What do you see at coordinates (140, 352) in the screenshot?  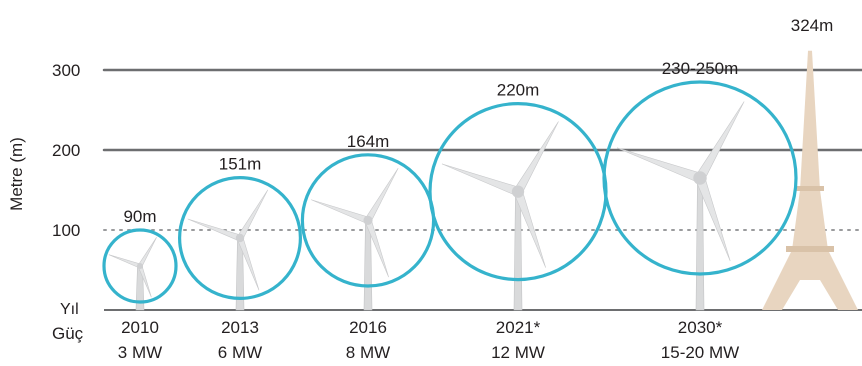 I see `power-label: 3 MW` at bounding box center [140, 352].